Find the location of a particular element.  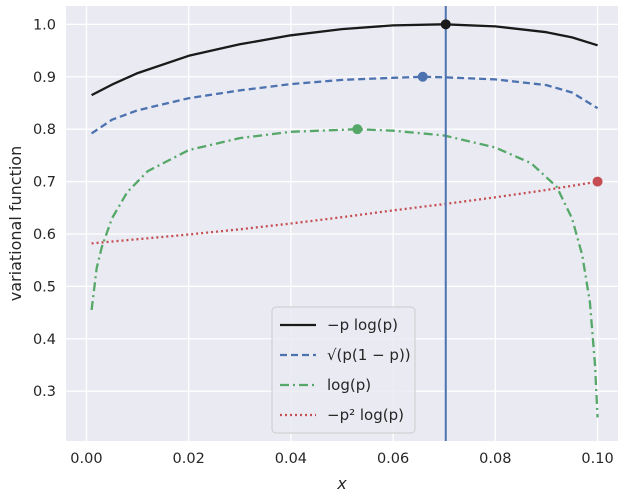

x-tick-label: 0.08 is located at coordinates (495, 459).